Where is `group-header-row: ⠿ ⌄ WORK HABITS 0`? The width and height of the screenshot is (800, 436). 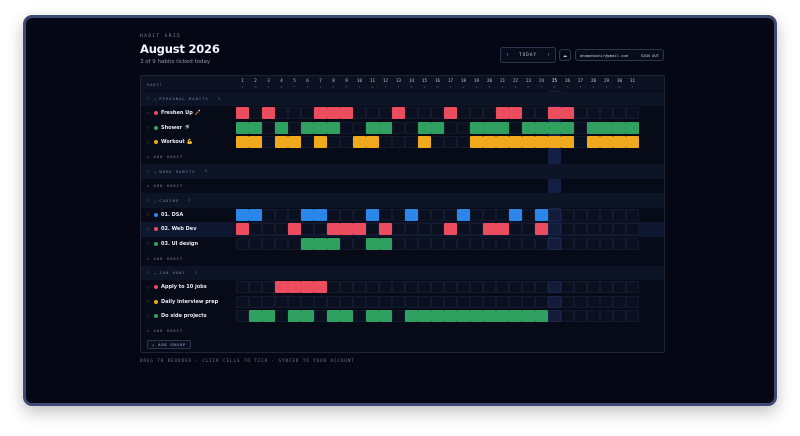
group-header-row: ⠿ ⌄ WORK HABITS 0 is located at coordinates (402, 171).